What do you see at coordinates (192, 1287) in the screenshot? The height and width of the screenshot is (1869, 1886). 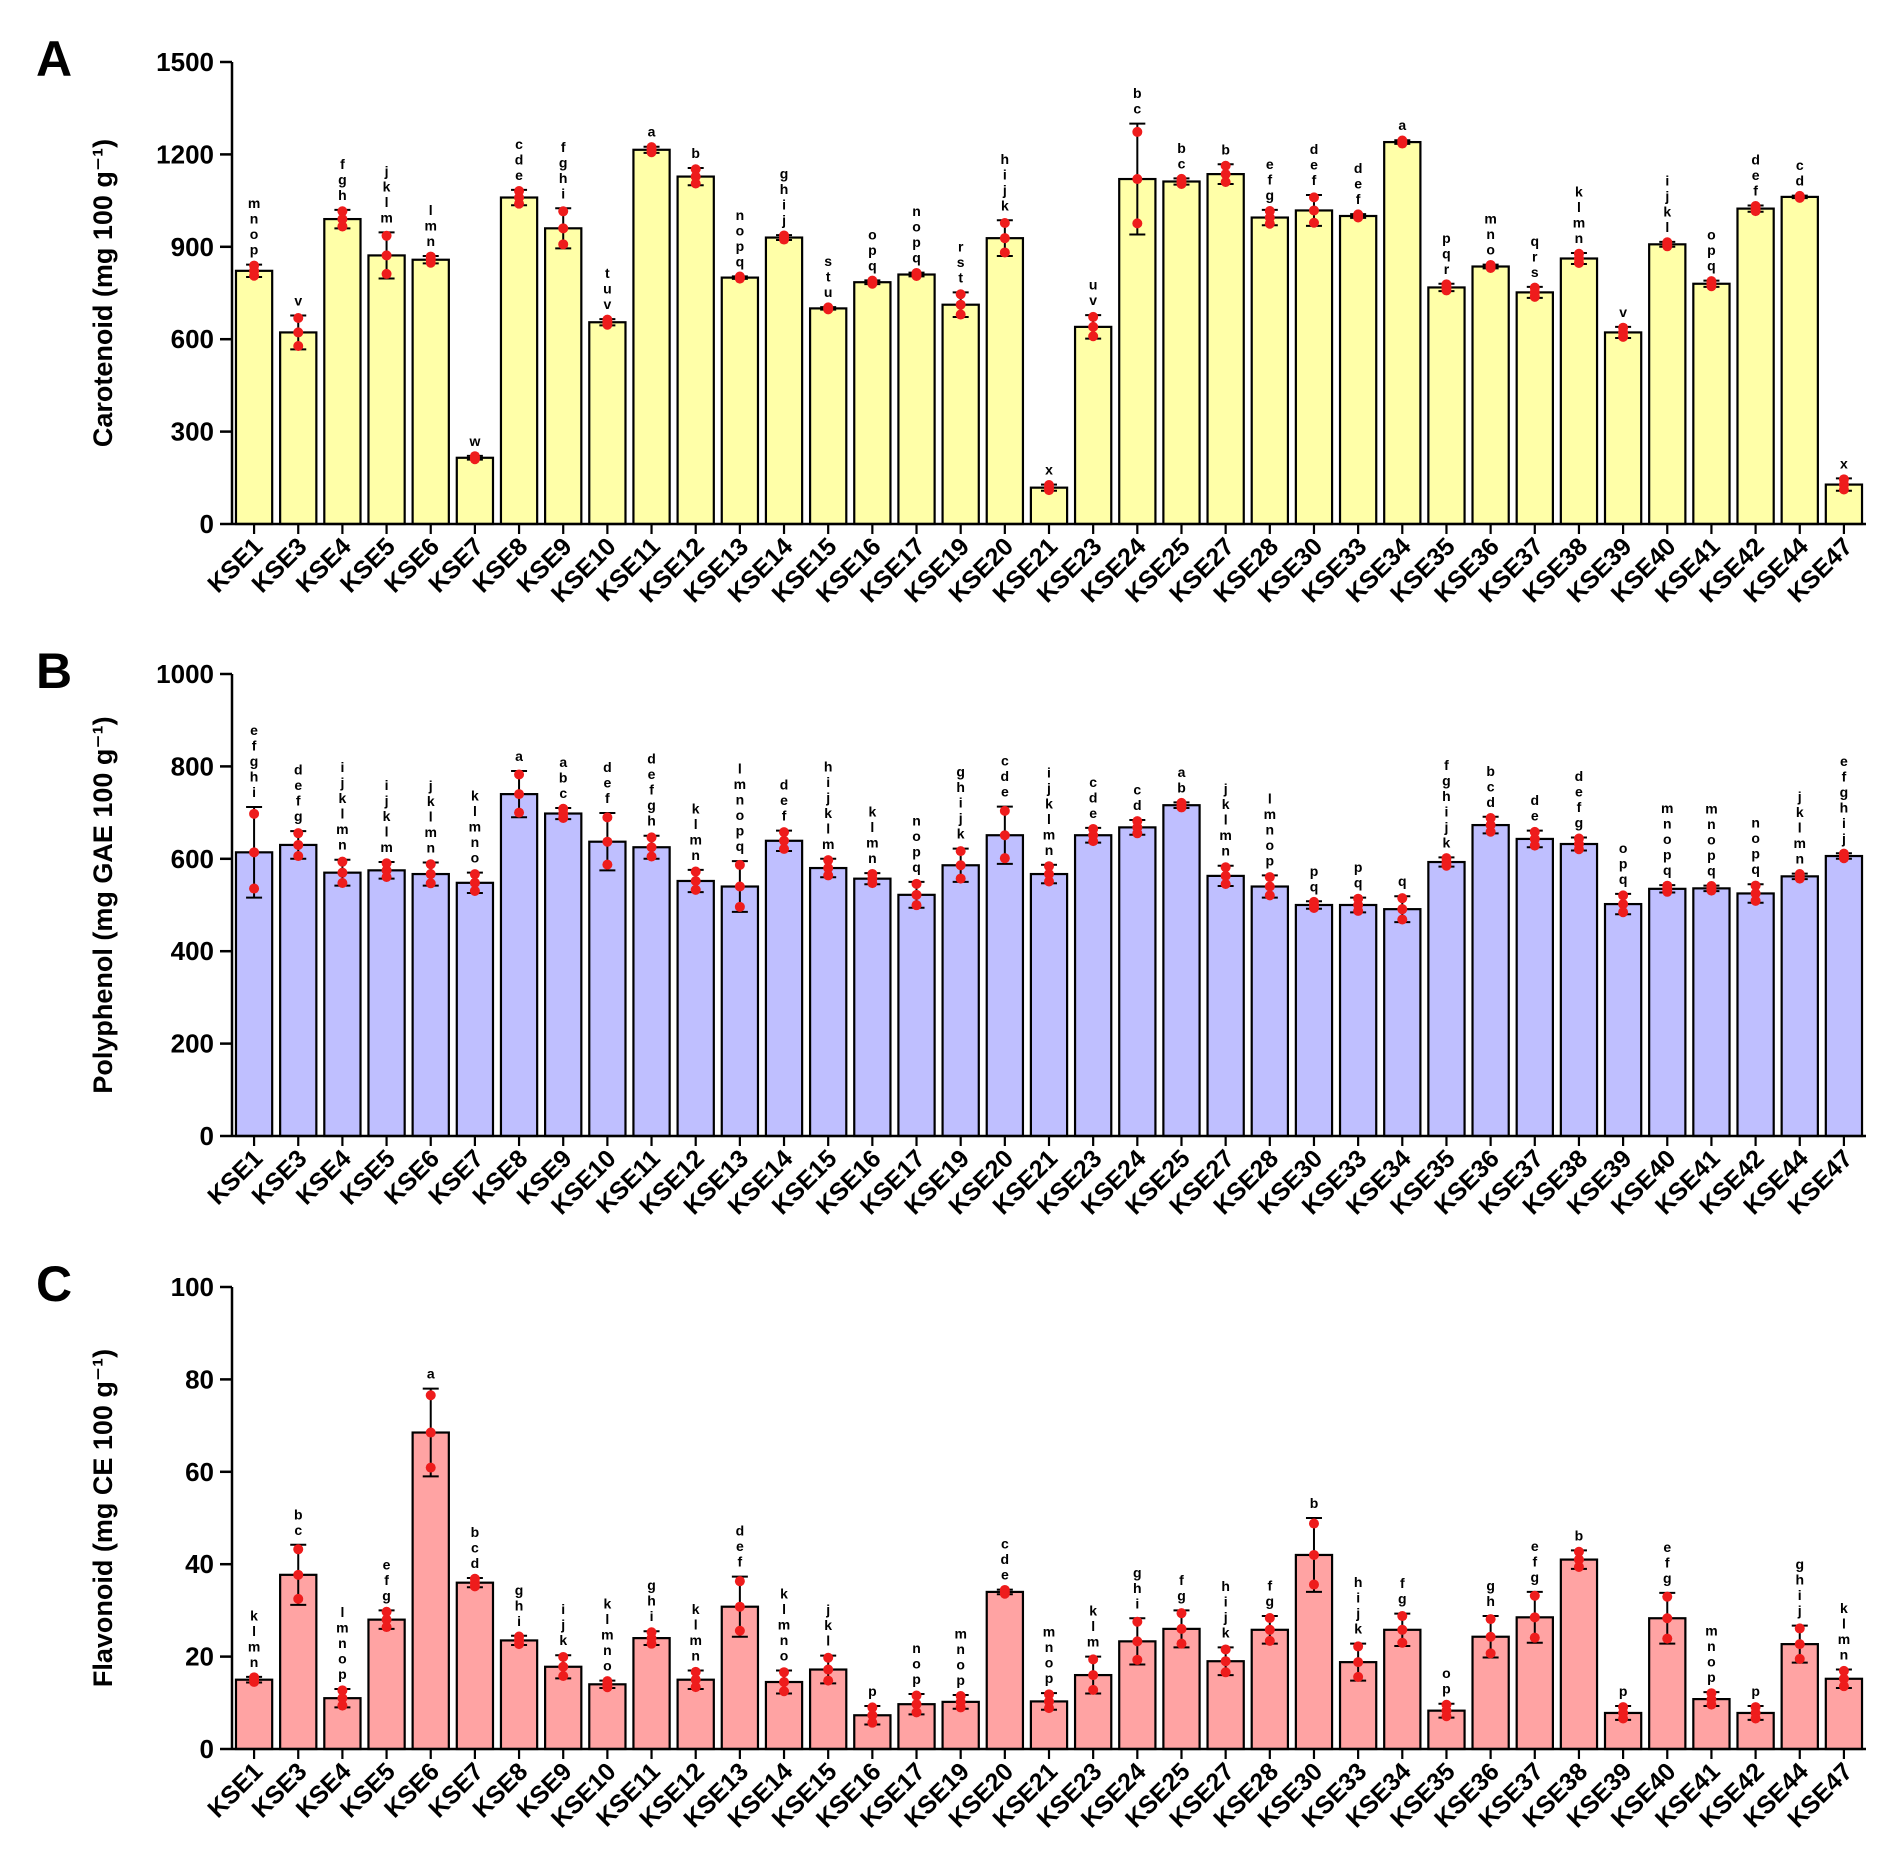 I see `y-tick-label: 100` at bounding box center [192, 1287].